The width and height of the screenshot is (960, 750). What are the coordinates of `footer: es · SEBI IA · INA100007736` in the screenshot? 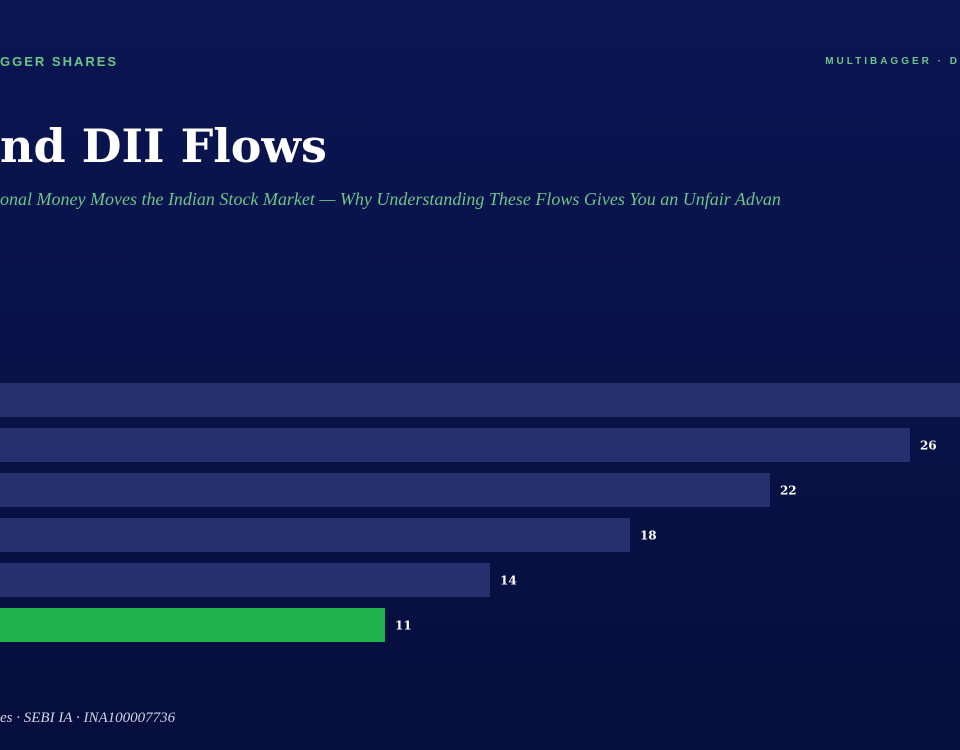 It's located at (88, 718).